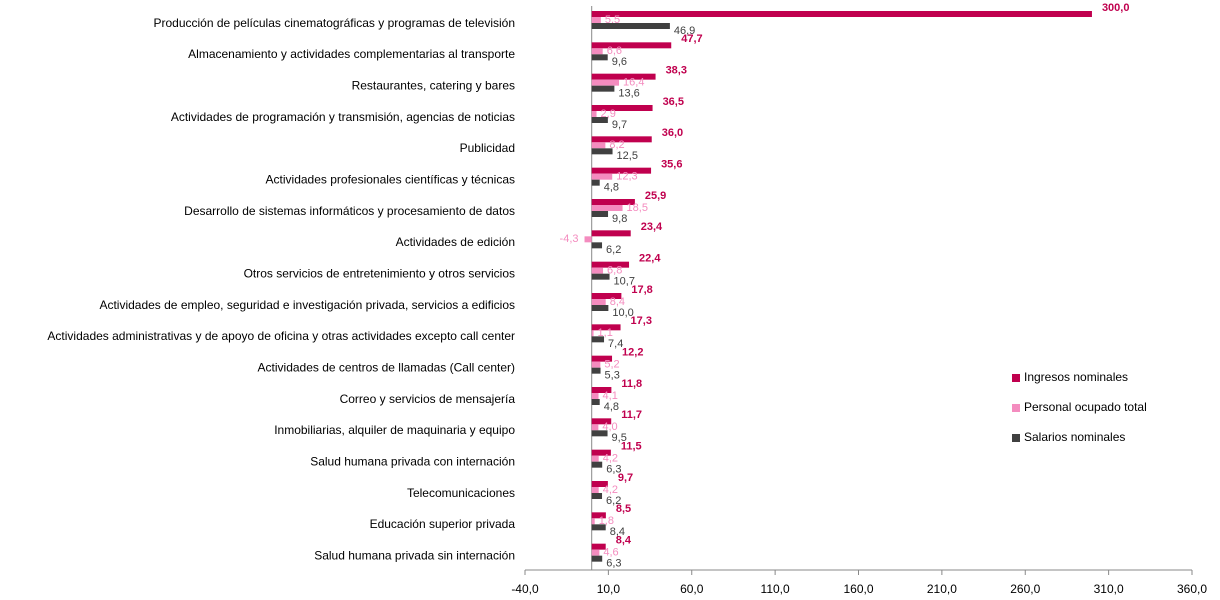  I want to click on value-label: 9,5, so click(619, 438).